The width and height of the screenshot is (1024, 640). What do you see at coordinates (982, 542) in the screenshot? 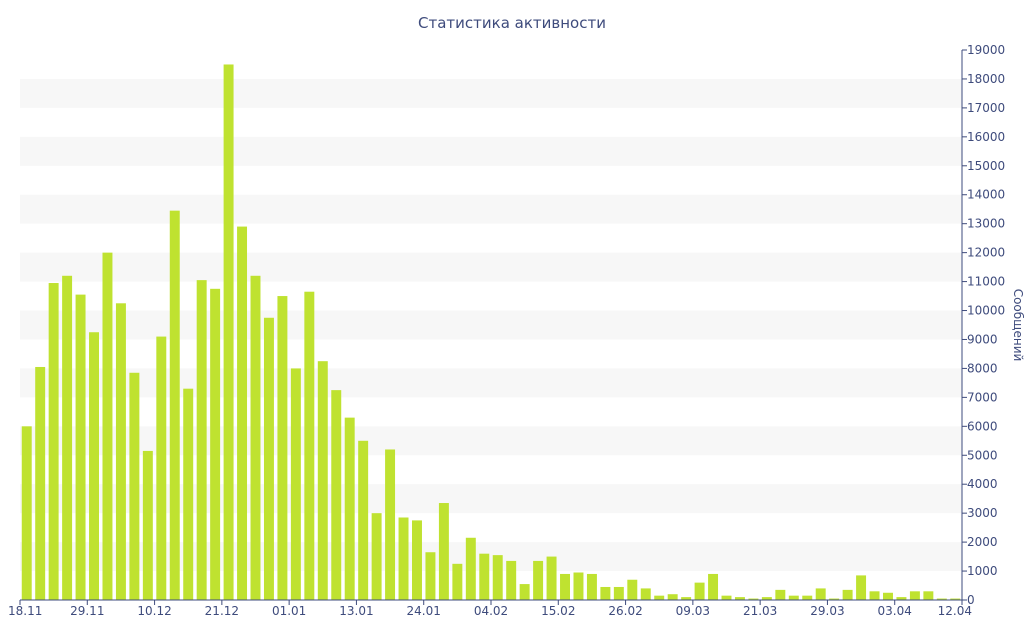
I see `y-tick-label: 2000` at bounding box center [982, 542].